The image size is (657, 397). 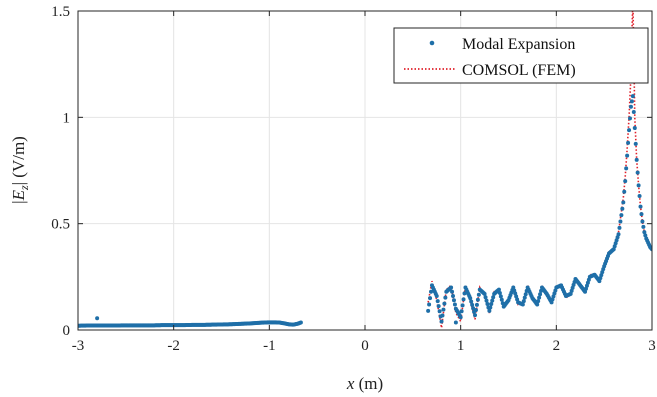 I want to click on x-tick-label: -1, so click(x=269, y=346).